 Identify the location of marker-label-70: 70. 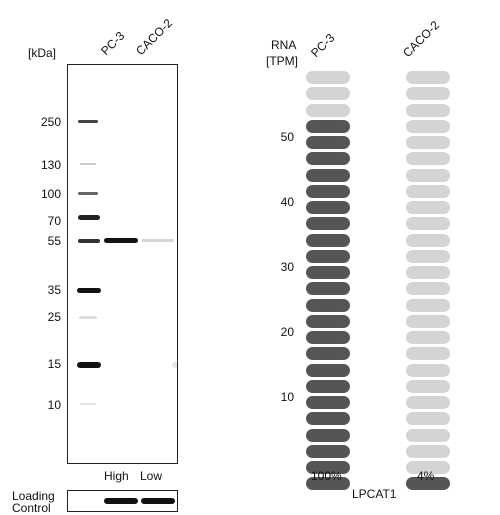
(54, 221).